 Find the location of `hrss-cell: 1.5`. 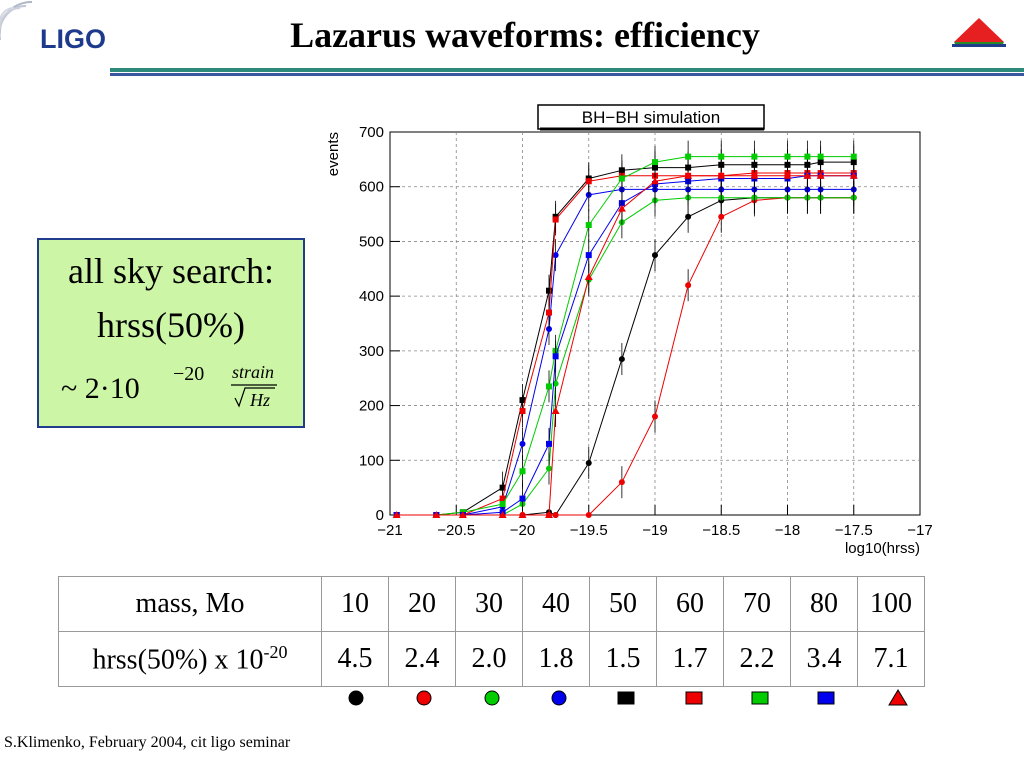

hrss-cell: 1.5 is located at coordinates (623, 659).